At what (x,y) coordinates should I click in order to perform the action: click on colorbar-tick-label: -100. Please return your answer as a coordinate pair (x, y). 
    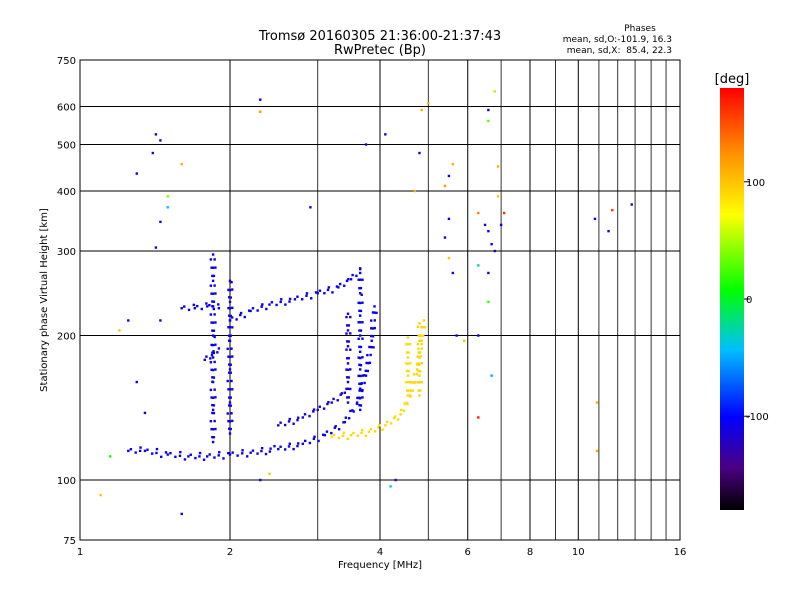
    Looking at the image, I should click on (757, 417).